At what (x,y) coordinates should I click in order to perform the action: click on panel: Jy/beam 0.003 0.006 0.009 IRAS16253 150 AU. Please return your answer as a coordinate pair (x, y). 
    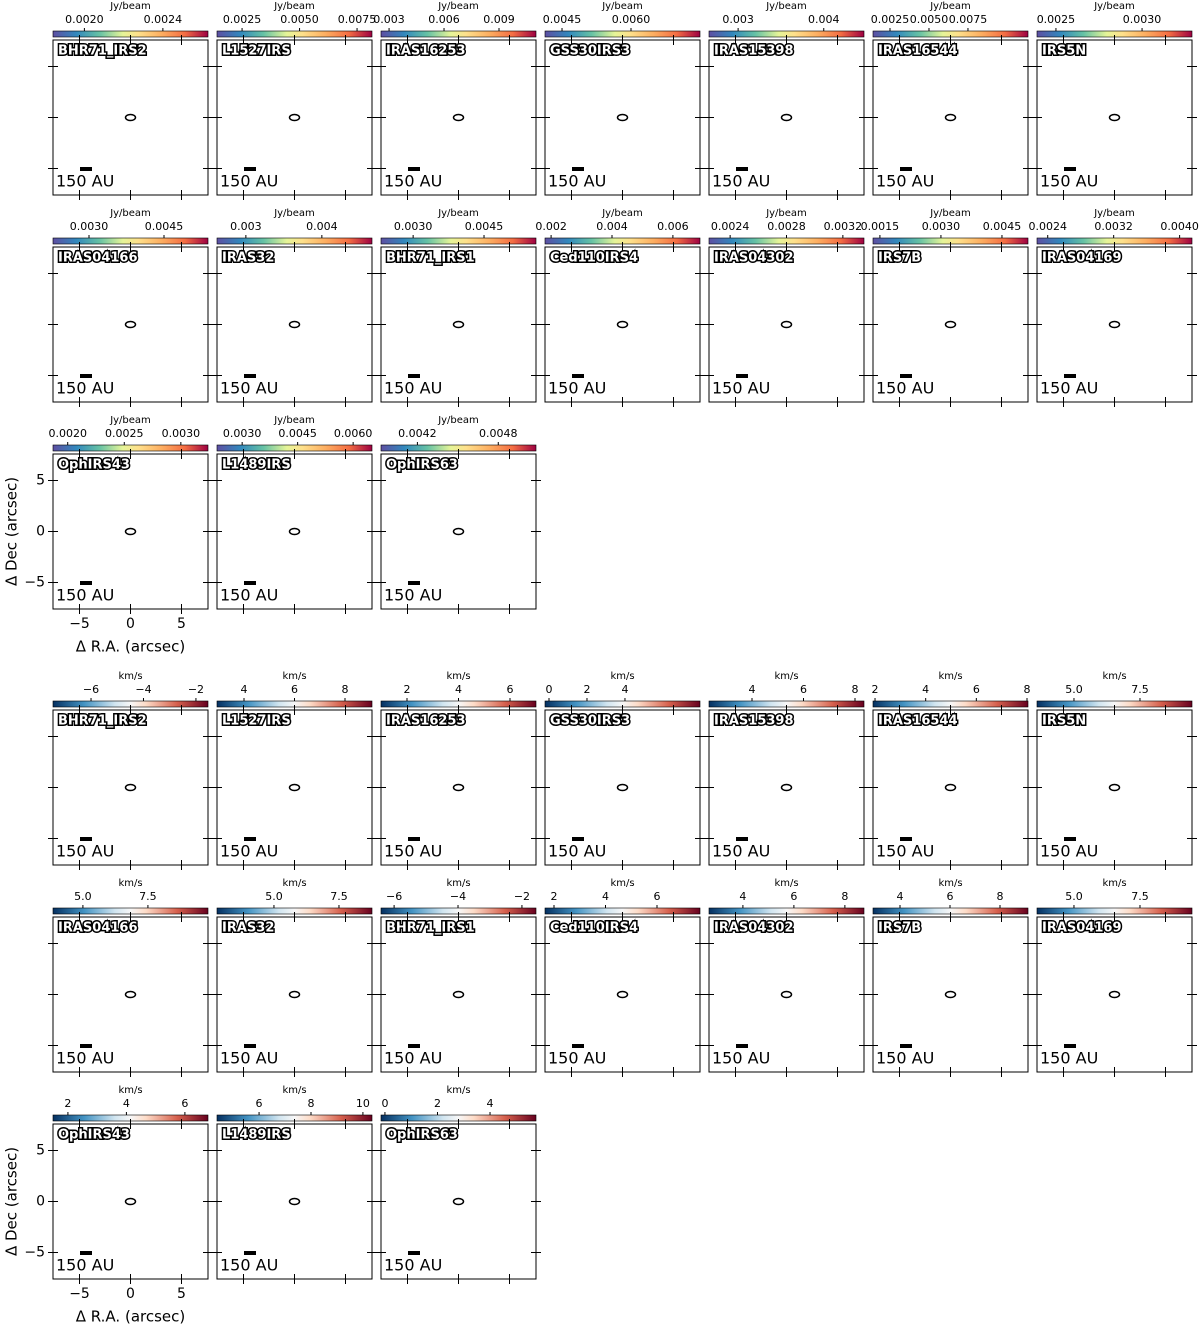
    Looking at the image, I should click on (457, 100).